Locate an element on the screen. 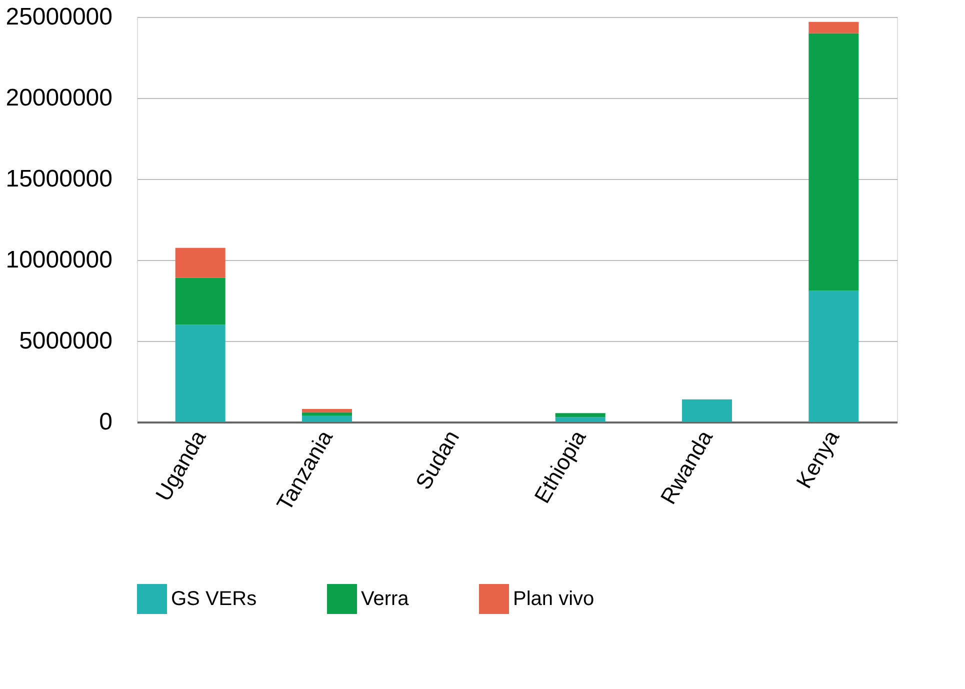 Image resolution: width=965 pixels, height=689 pixels. legend-label: GS VERs is located at coordinates (214, 599).